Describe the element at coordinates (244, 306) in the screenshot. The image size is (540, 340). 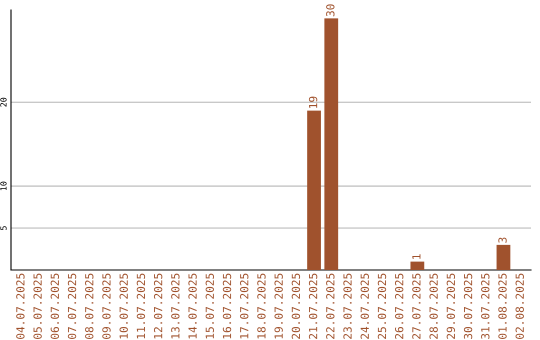
I see `x-tick-label: 17.07.2025` at that location.